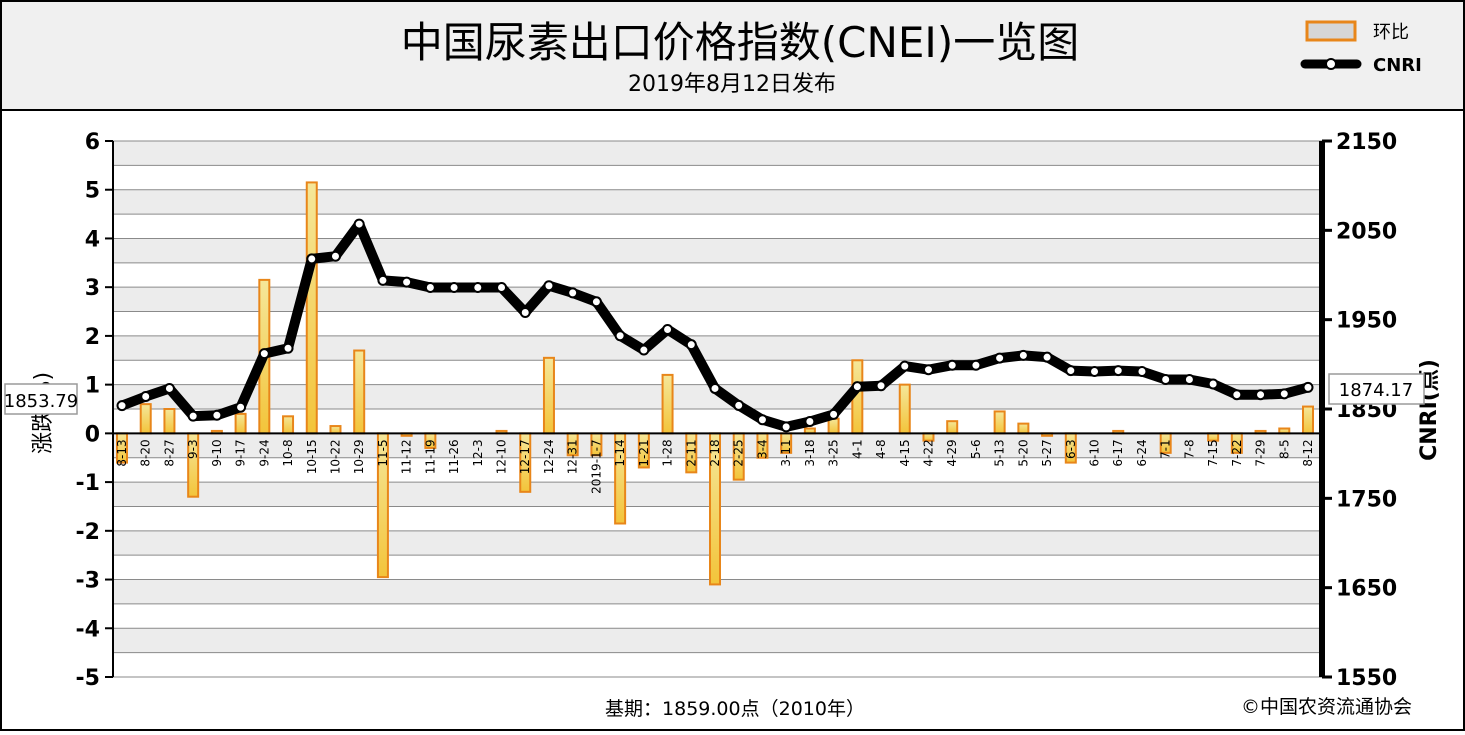  What do you see at coordinates (1023, 452) in the screenshot?
I see `x-tick-label: 5-20` at bounding box center [1023, 452].